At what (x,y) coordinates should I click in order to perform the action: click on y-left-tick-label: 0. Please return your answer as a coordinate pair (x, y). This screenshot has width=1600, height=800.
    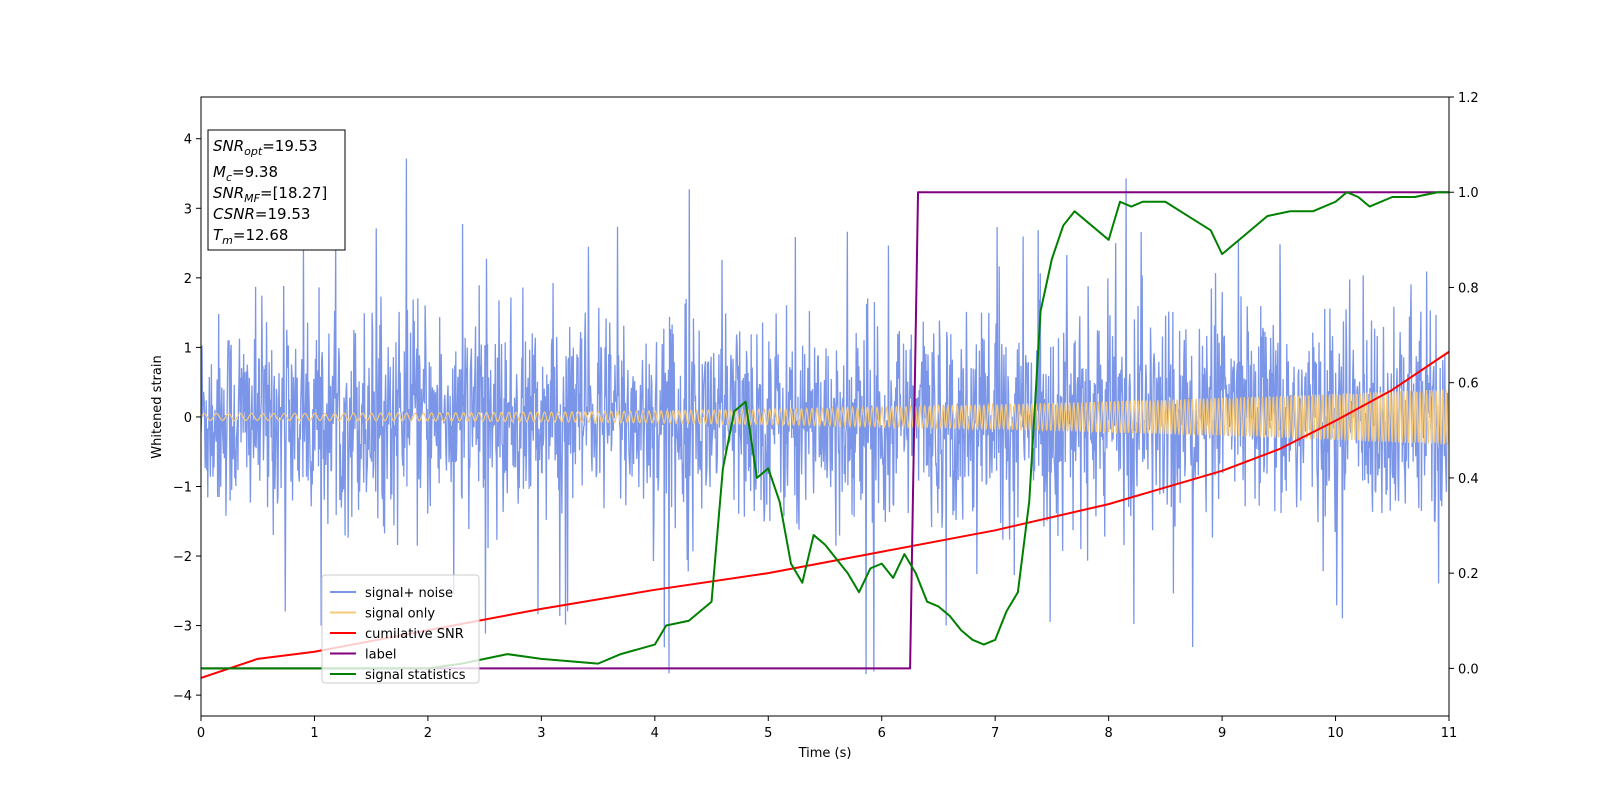
    Looking at the image, I should click on (188, 418).